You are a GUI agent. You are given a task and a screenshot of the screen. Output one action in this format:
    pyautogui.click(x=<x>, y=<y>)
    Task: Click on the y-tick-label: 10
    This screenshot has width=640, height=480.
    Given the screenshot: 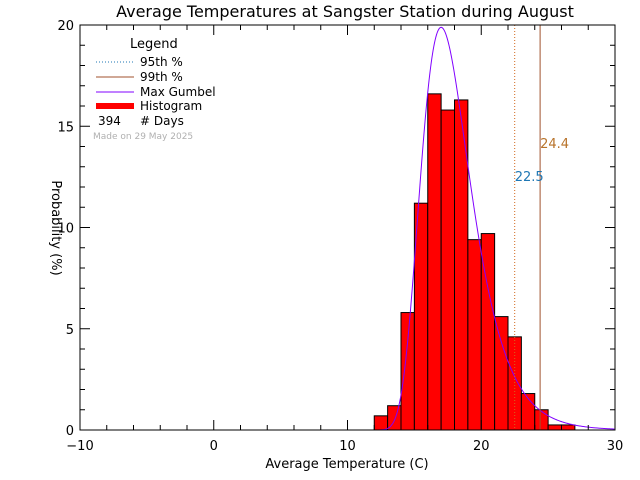 What is the action you would take?
    pyautogui.click(x=65, y=229)
    